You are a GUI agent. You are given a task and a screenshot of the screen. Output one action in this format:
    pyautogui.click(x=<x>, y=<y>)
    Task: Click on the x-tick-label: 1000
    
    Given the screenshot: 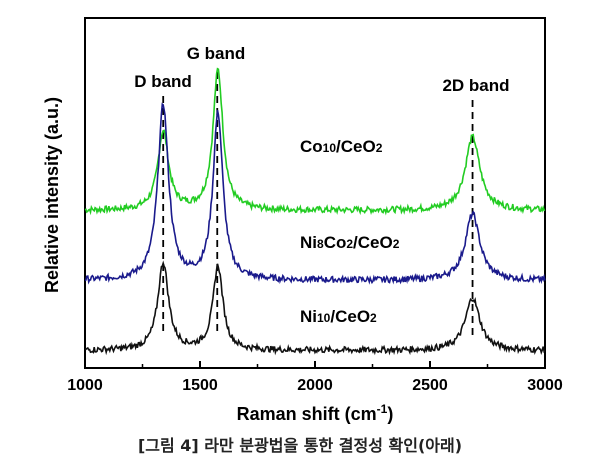 What is the action you would take?
    pyautogui.click(x=85, y=385)
    